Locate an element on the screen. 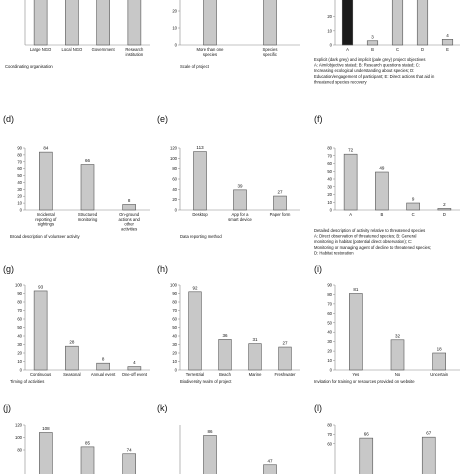 This screenshot has width=474, height=474. category-label-h-0: Terrestrial is located at coordinates (195, 374).